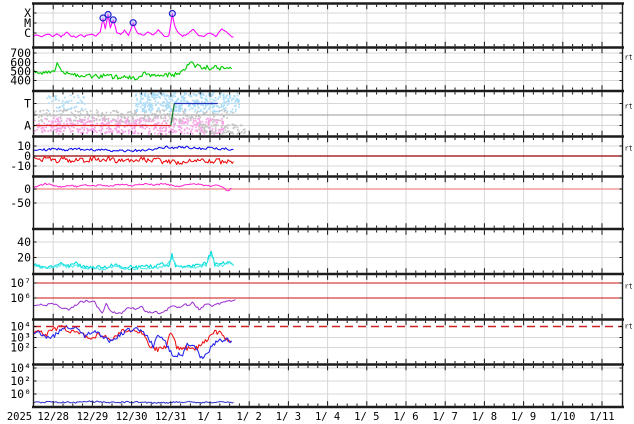  I want to click on series-bt, so click(133, 149).